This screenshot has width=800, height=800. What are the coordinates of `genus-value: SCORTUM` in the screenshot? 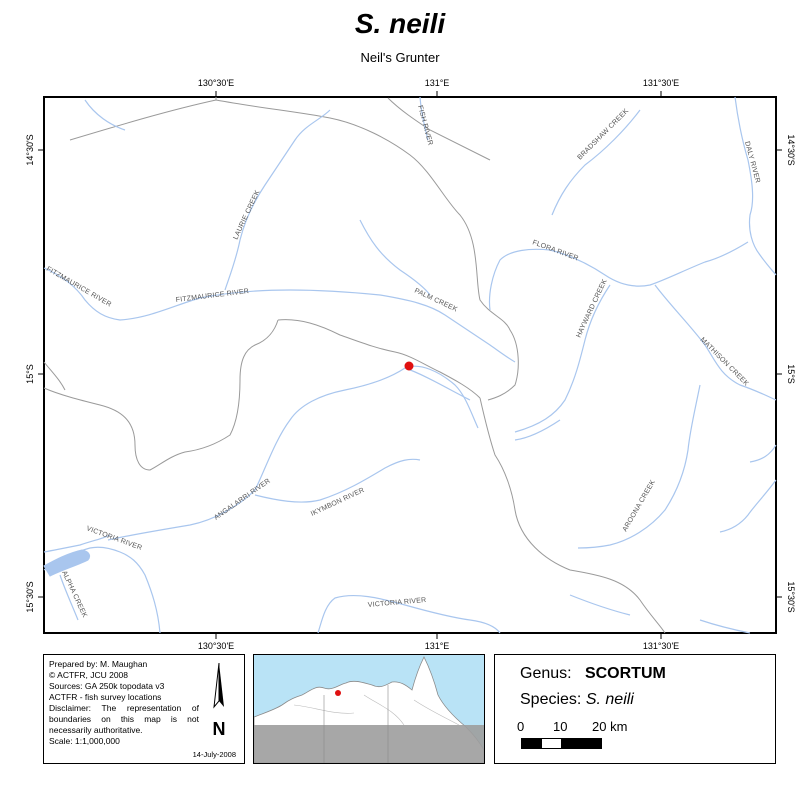 It's located at (625, 673).